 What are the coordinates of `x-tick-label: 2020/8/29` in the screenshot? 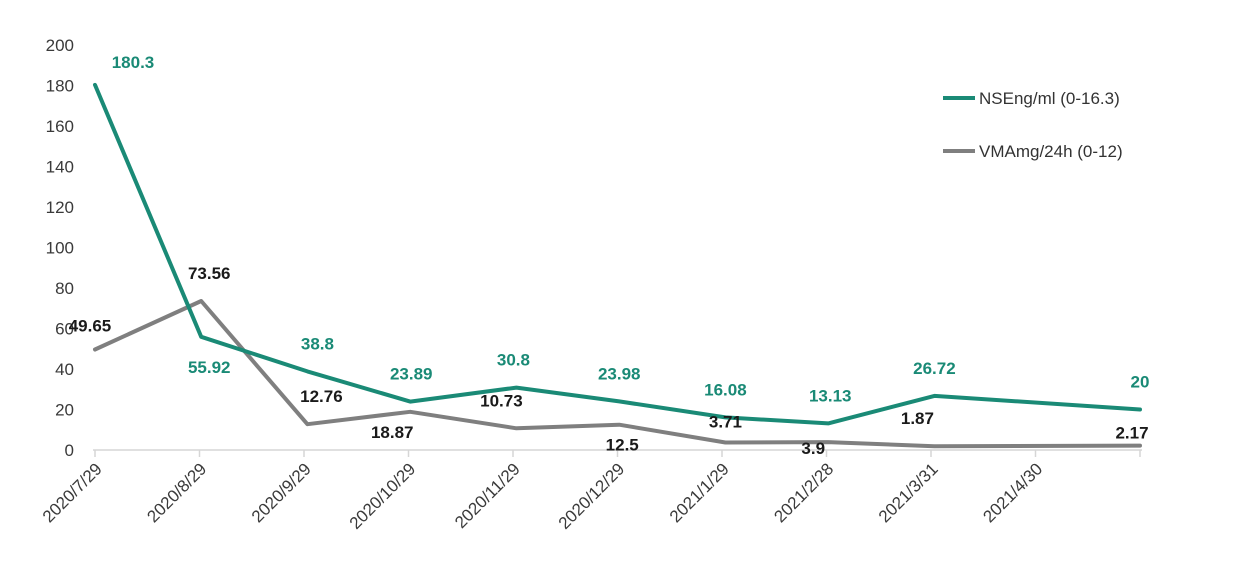 It's located at (176, 492).